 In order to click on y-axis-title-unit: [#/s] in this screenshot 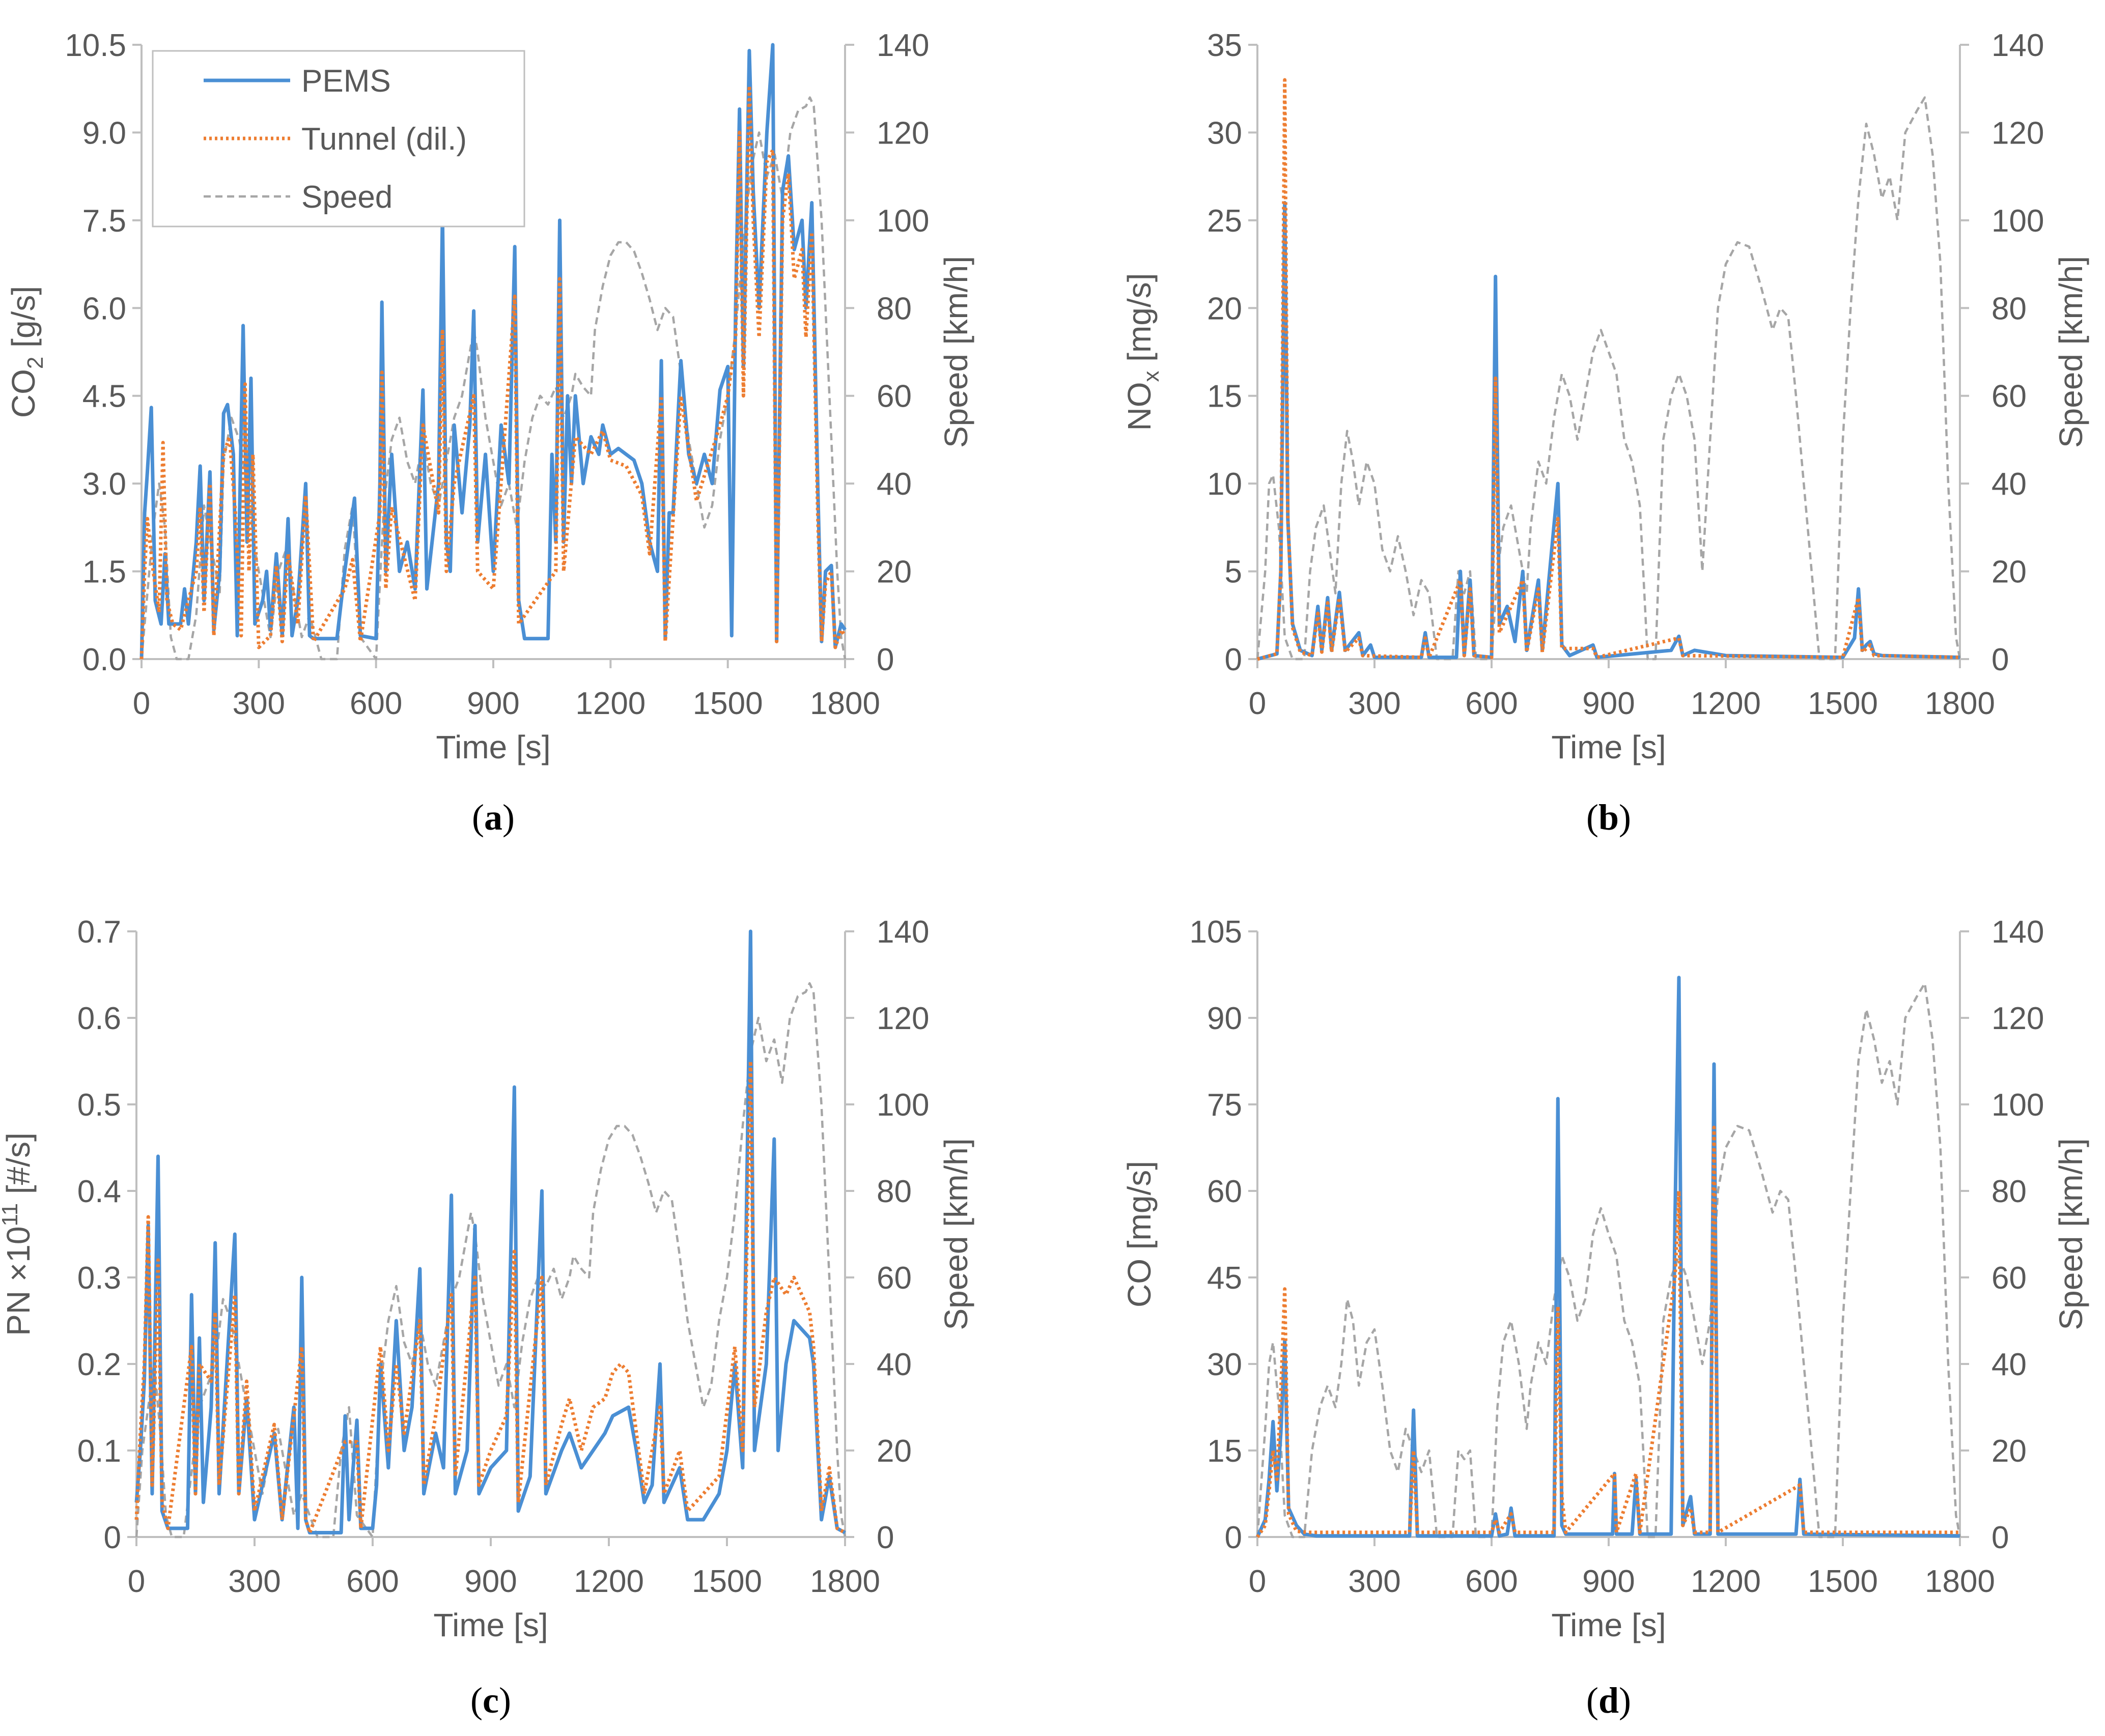, I will do `click(18, 1167)`.